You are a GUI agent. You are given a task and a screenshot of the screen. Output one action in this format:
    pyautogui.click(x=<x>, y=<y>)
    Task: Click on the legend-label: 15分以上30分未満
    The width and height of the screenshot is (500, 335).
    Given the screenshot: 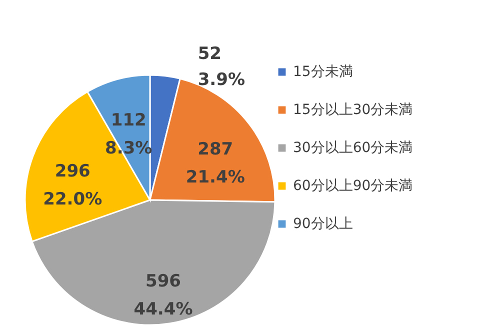 What is the action you would take?
    pyautogui.click(x=353, y=110)
    